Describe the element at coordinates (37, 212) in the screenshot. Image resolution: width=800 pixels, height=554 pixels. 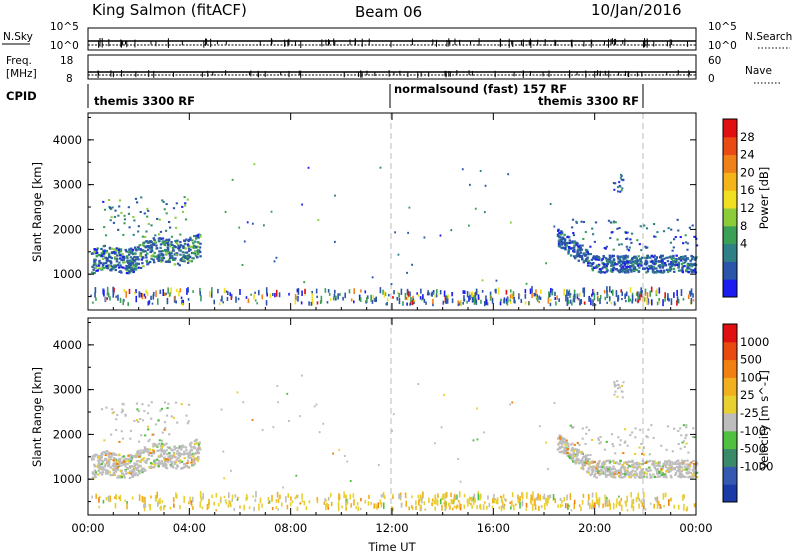
I see `power-ylabel: Slant Range [km]` at that location.